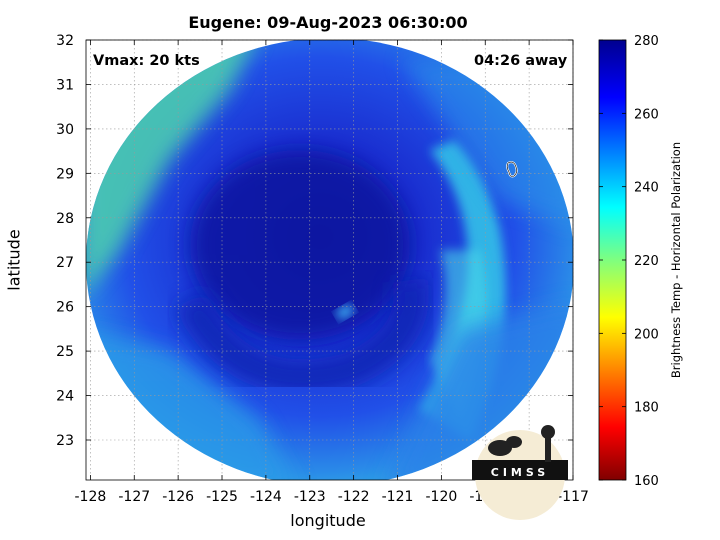 The height and width of the screenshot is (540, 720). Describe the element at coordinates (573, 497) in the screenshot. I see `x-tick-label: -117` at that location.